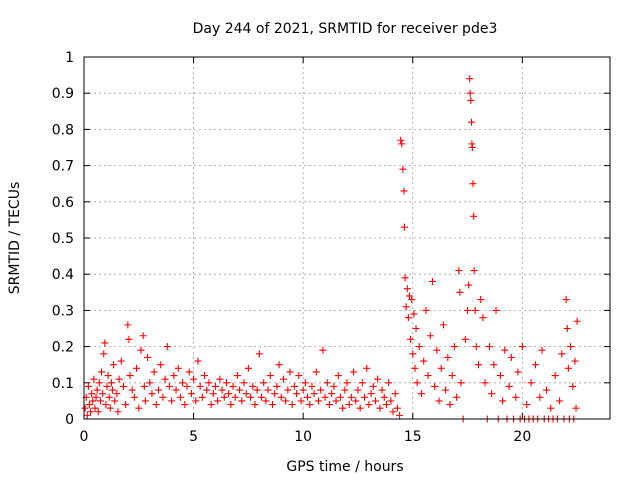 The height and width of the screenshot is (480, 640). What do you see at coordinates (63, 203) in the screenshot?
I see `y-tick-label: 0.6` at bounding box center [63, 203].